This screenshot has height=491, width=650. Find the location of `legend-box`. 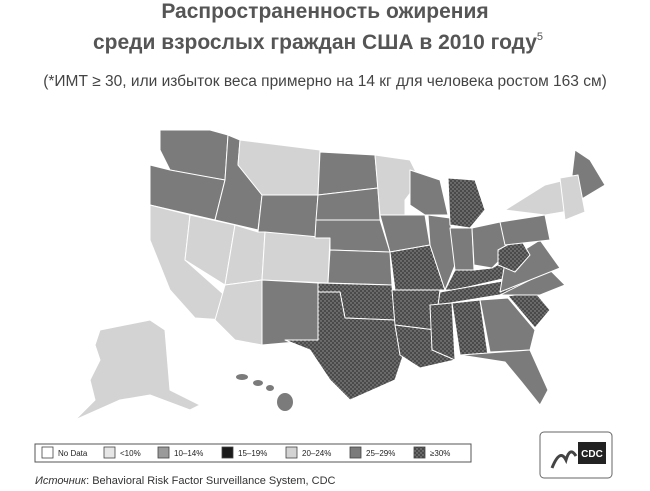

legend-box is located at coordinates (253, 453).